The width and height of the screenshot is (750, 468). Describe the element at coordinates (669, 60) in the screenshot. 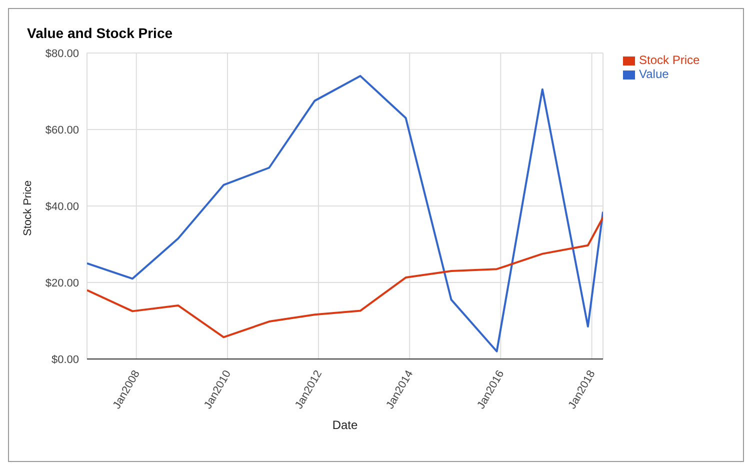

I see `legend-label: Stock Price` at that location.